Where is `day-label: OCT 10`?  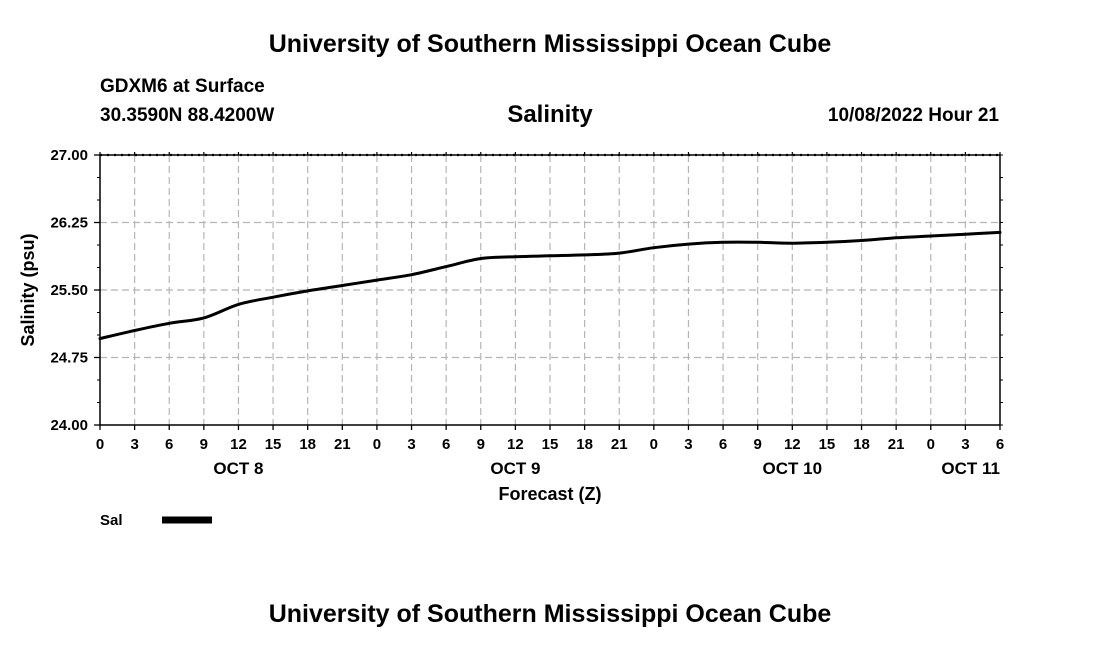 day-label: OCT 10 is located at coordinates (793, 468).